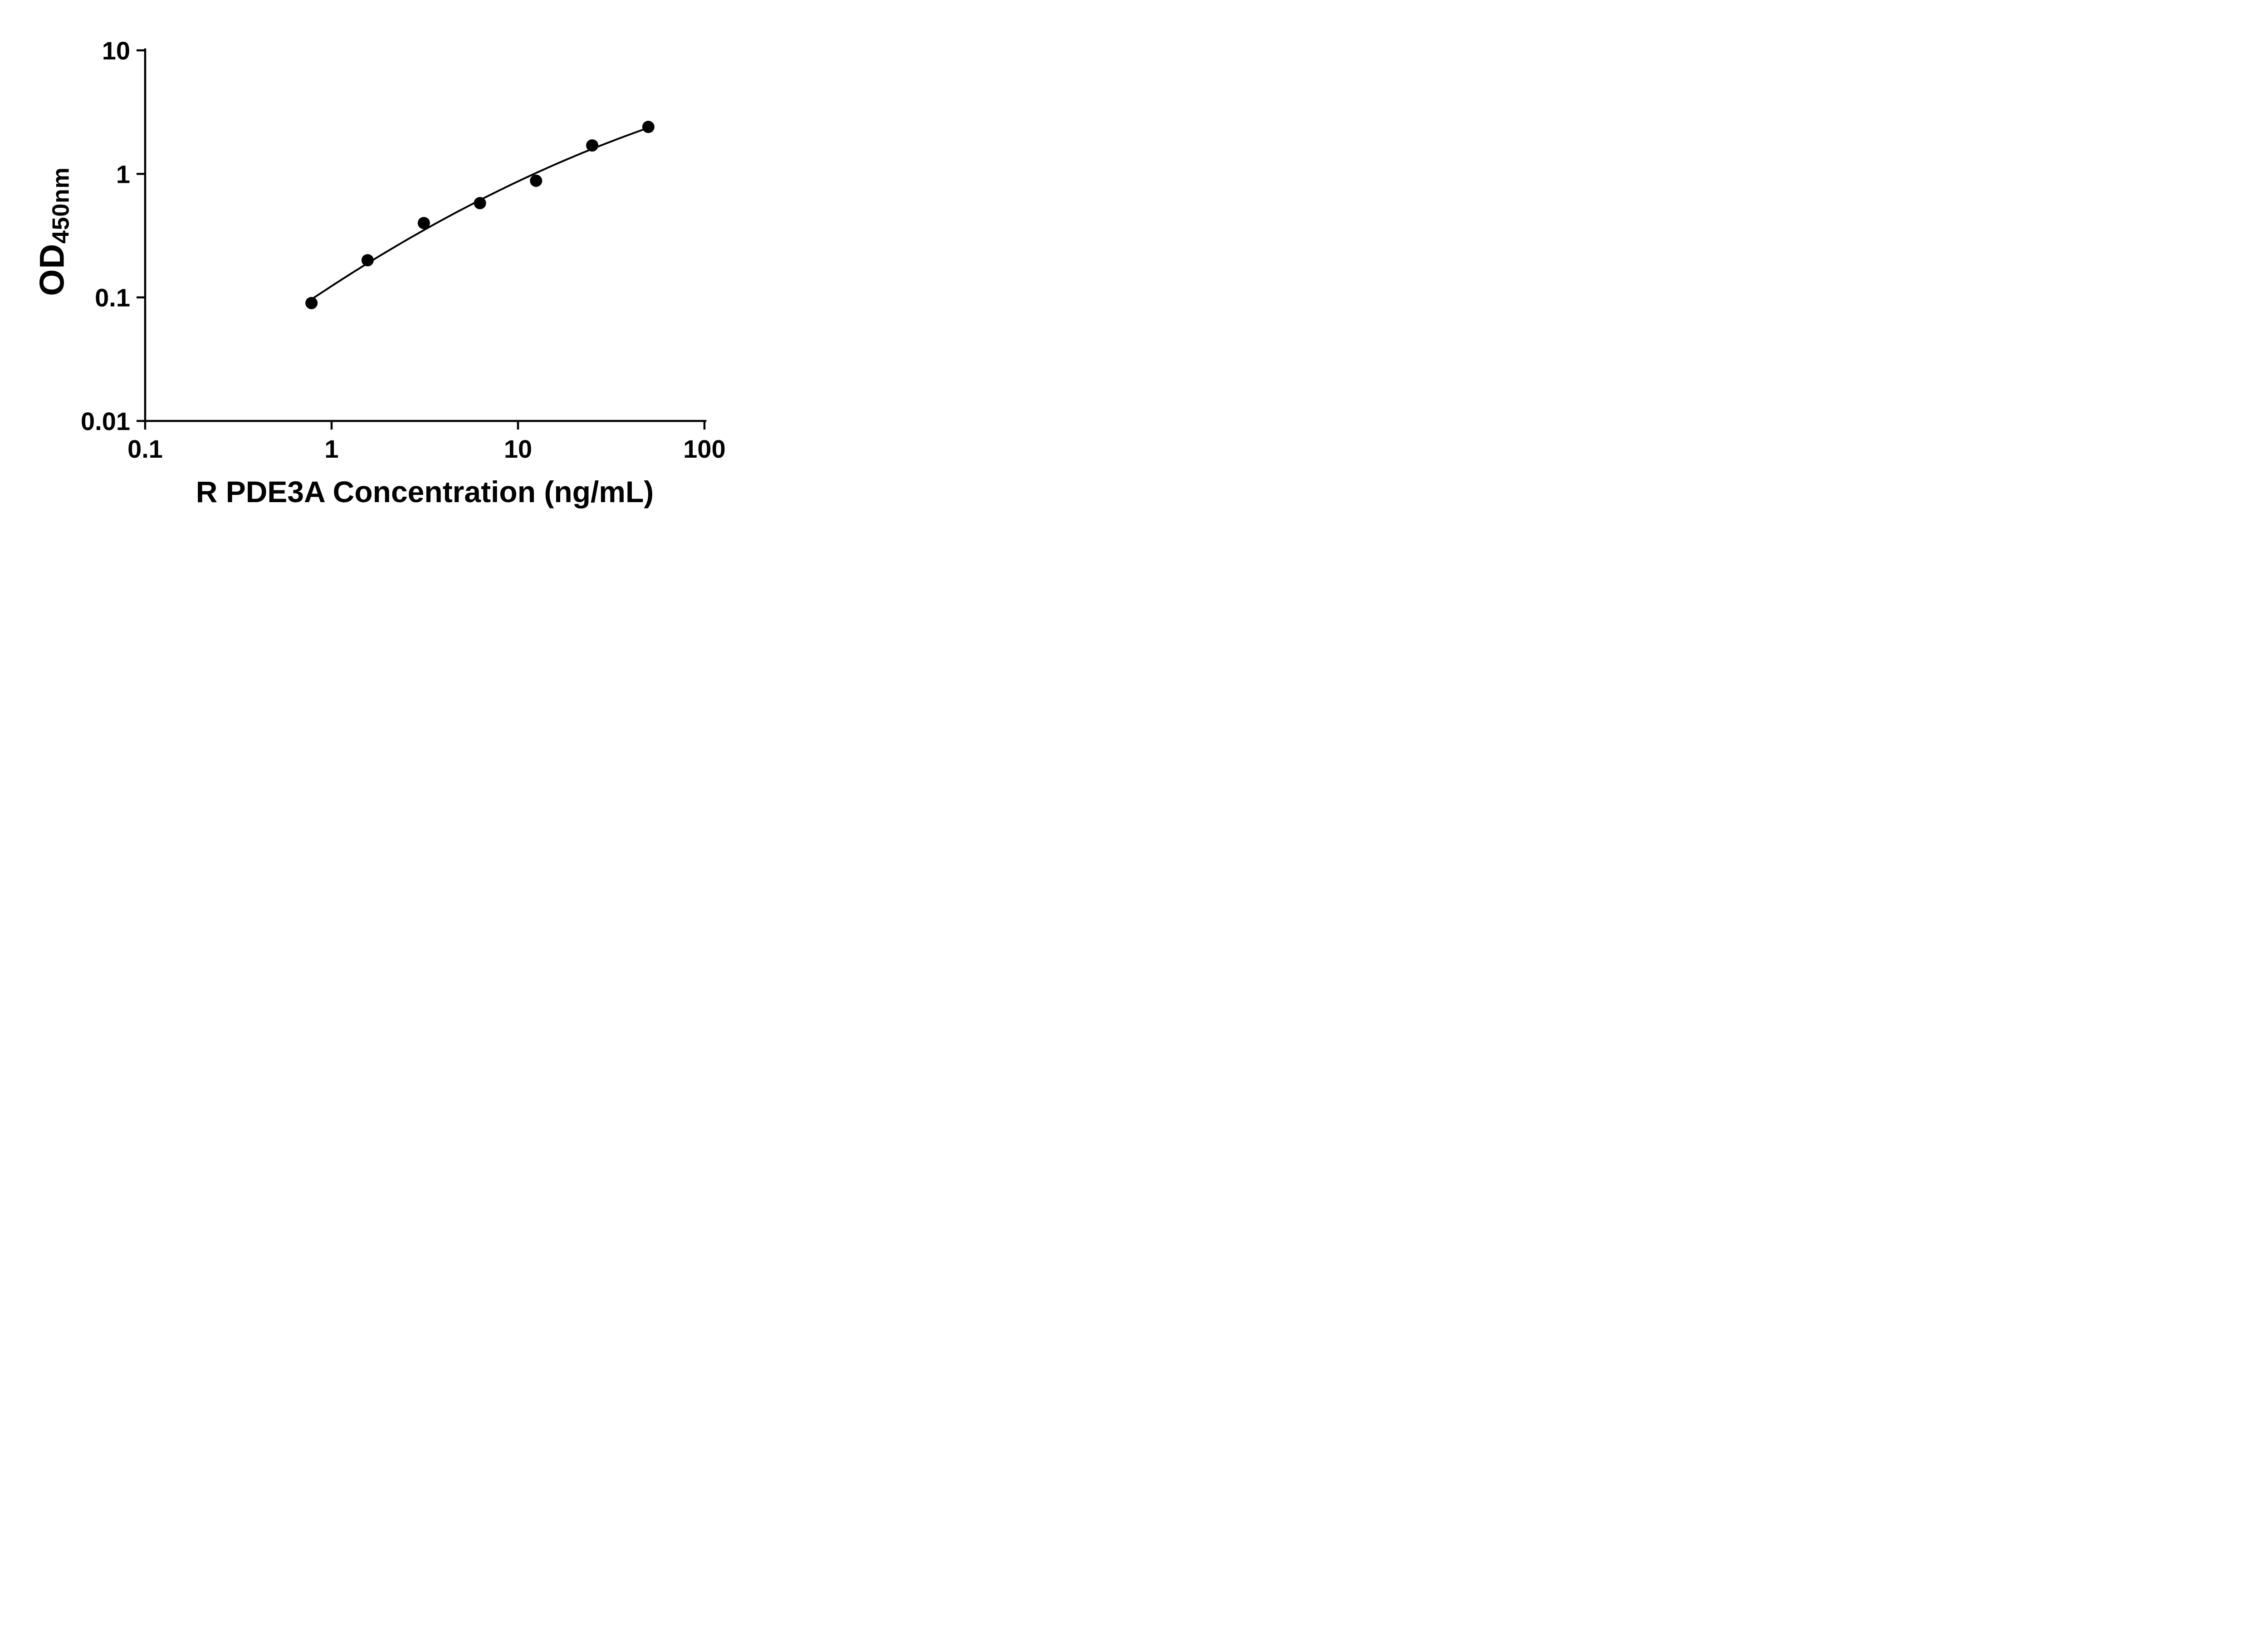 The image size is (2268, 1633). I want to click on fit-curve, so click(480, 213).